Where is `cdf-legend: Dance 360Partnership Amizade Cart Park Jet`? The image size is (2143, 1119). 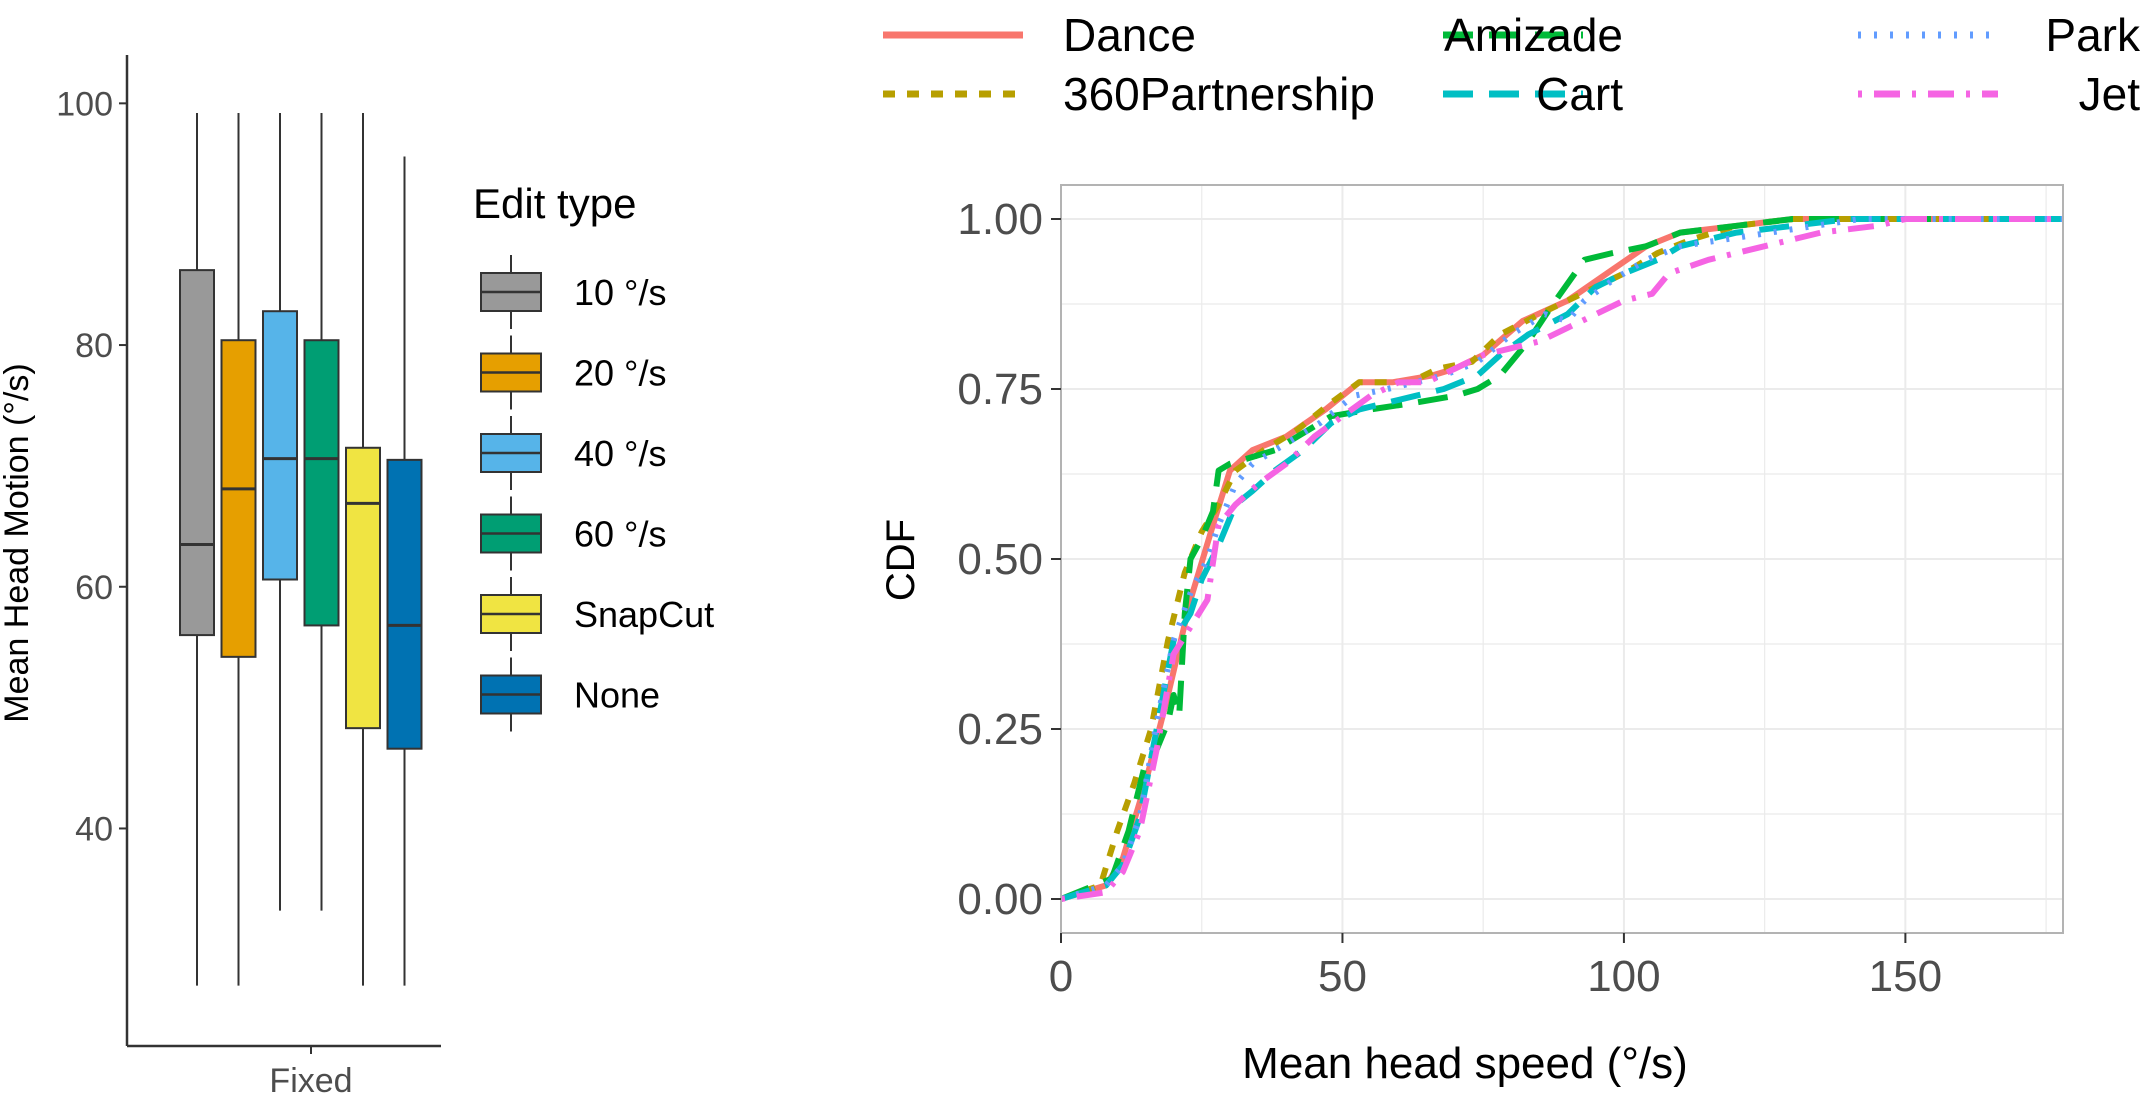
cdf-legend: Dance 360Partnership Amizade Cart Park Jet is located at coordinates (1512, 64).